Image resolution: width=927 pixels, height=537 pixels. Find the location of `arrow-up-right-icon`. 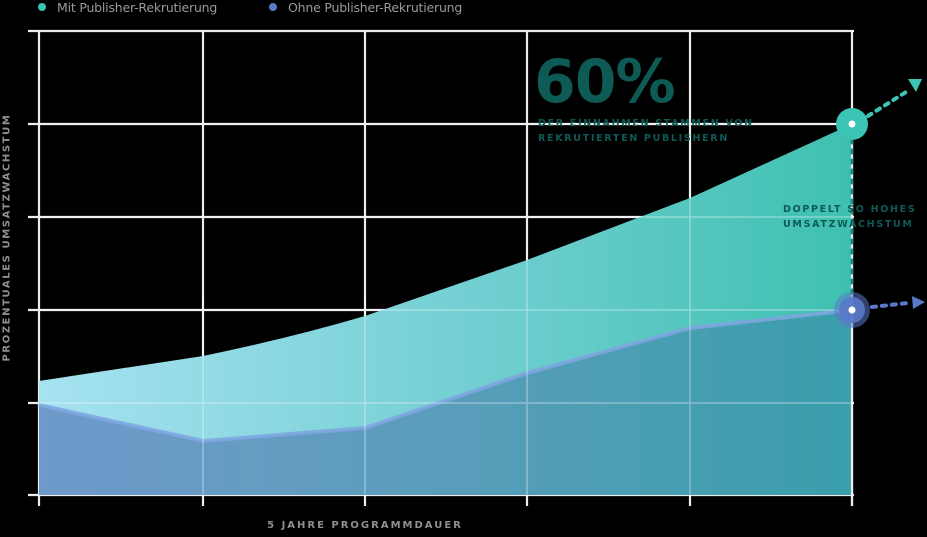

arrow-up-right-icon is located at coordinates (915, 85).